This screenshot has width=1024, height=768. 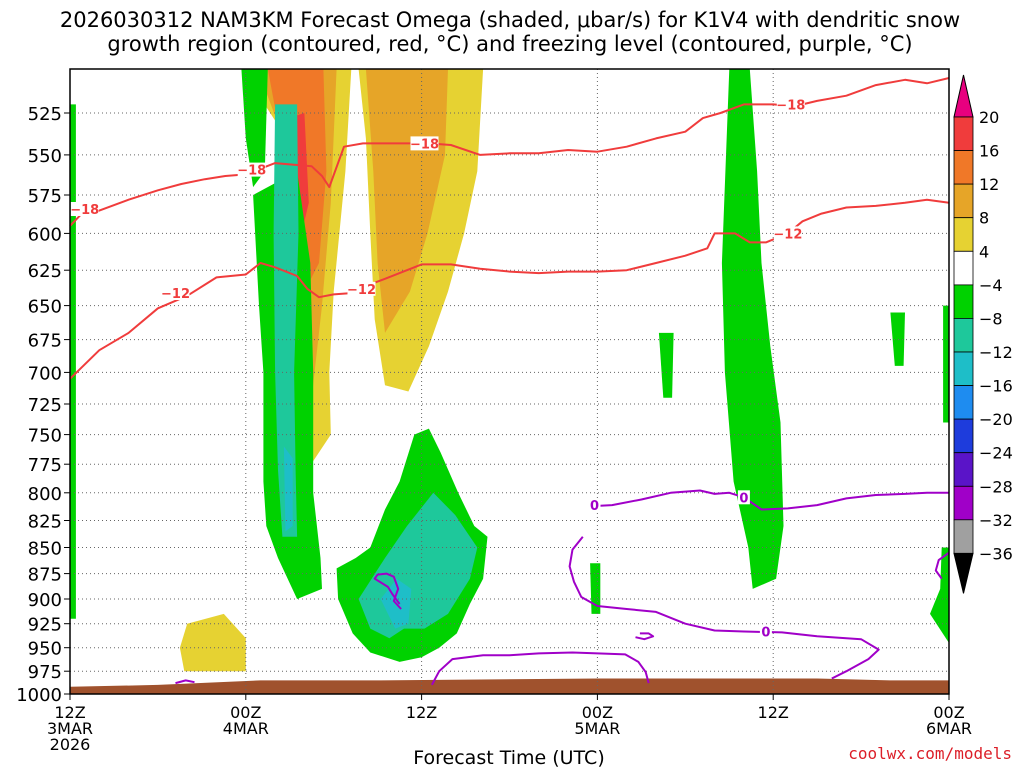 I want to click on contour-label-2: −18, so click(x=424, y=144).